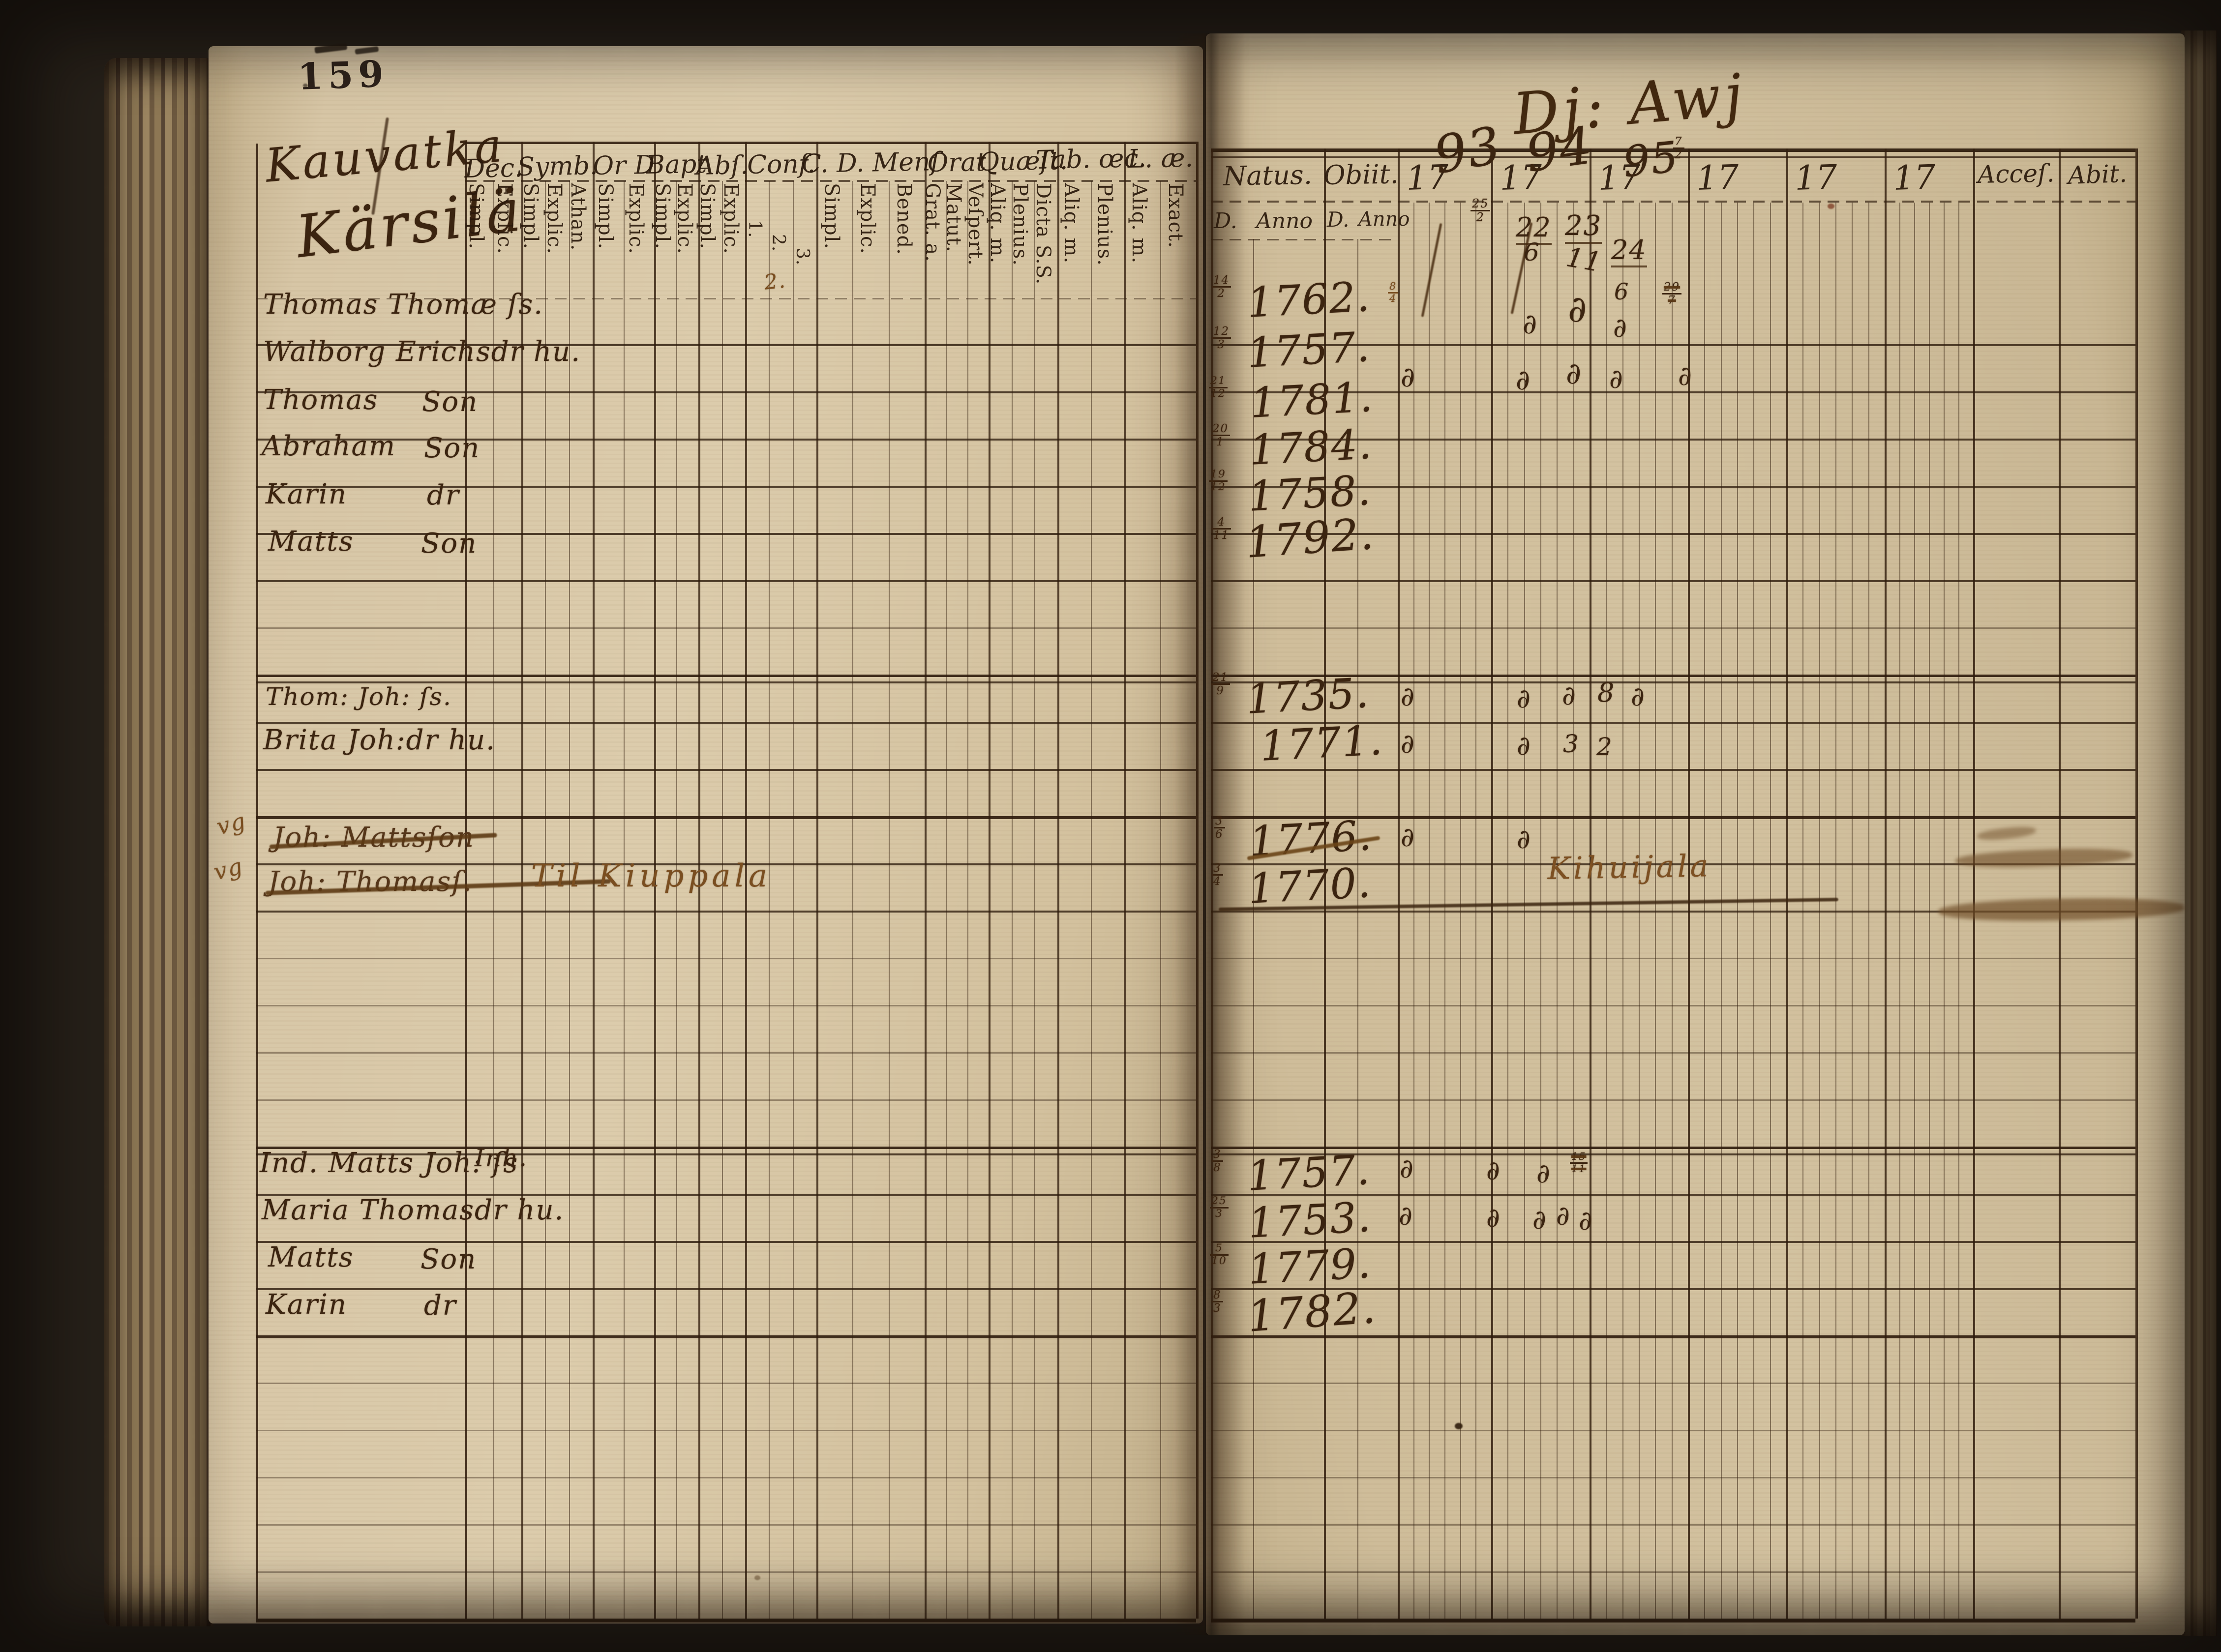 The height and width of the screenshot is (1652, 2221). Describe the element at coordinates (1459, 1426) in the screenshot. I see `ink-blot` at that location.